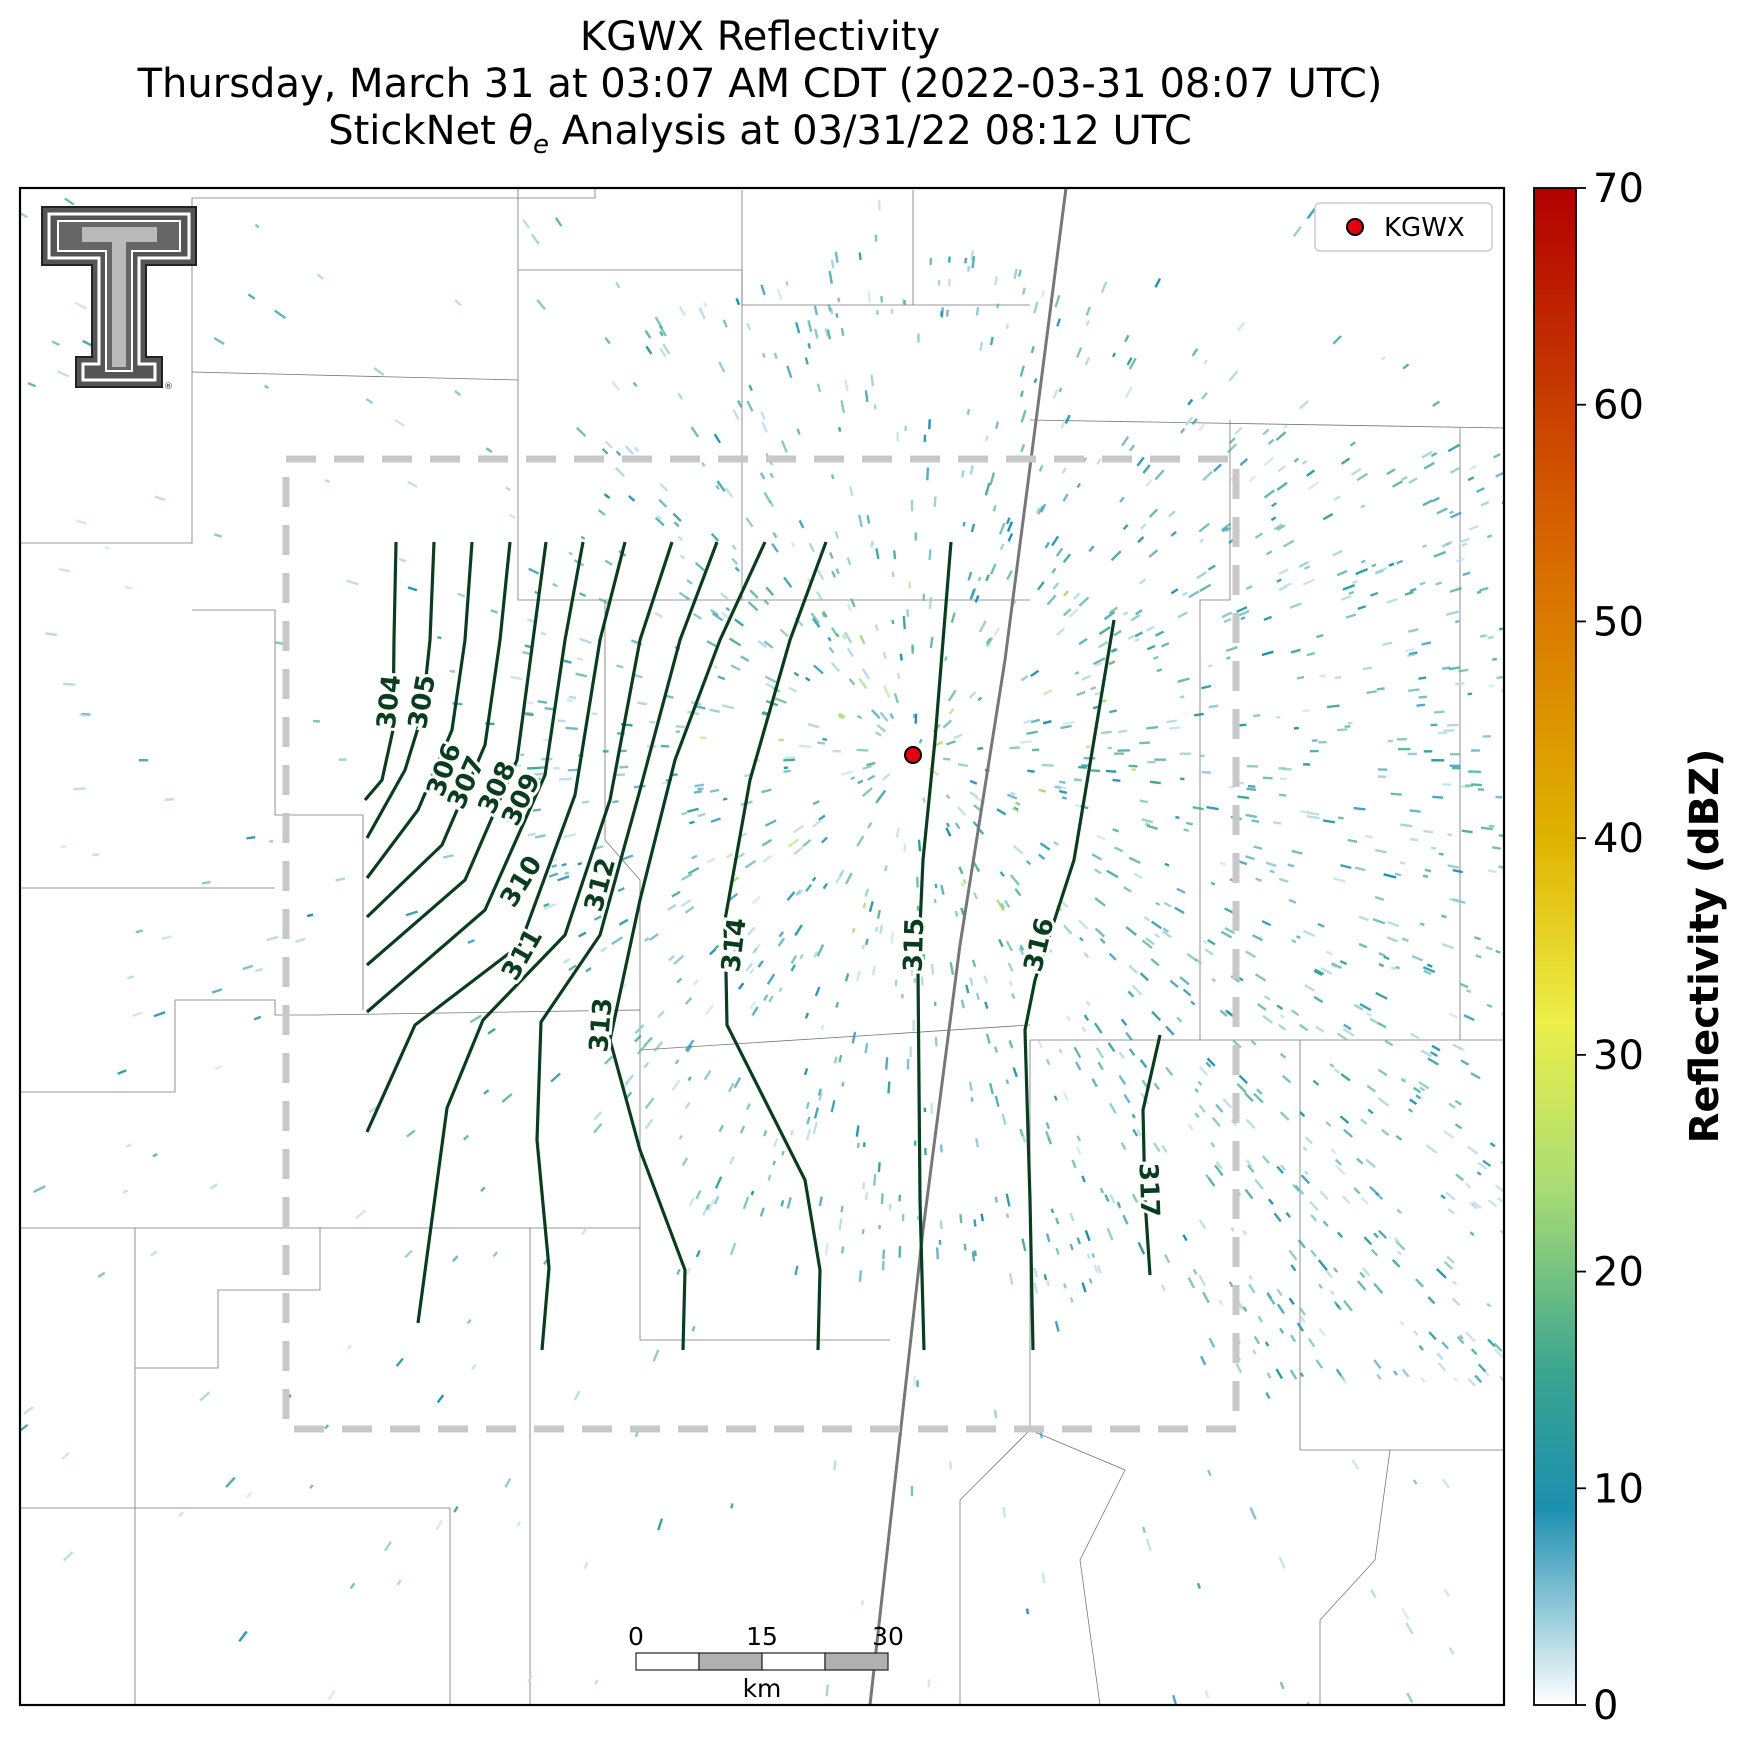  I want to click on title-line-1: KGWX Reflectivity, so click(760, 37).